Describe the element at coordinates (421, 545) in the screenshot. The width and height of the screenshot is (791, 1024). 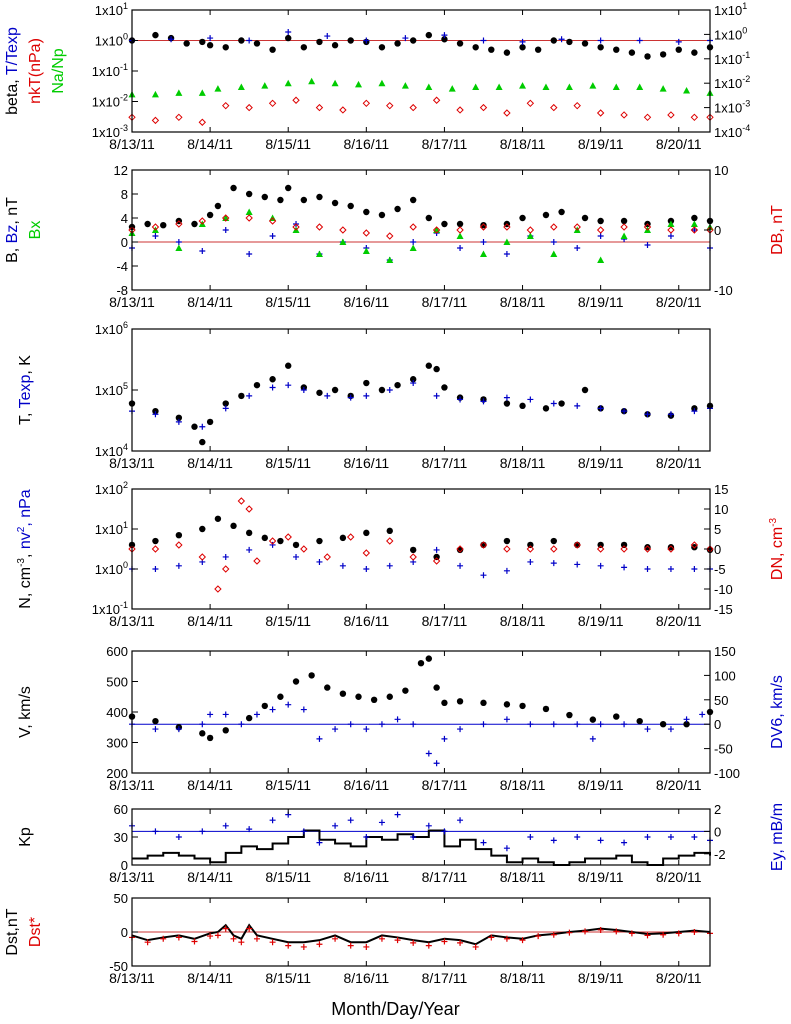
I see `series-dn` at that location.